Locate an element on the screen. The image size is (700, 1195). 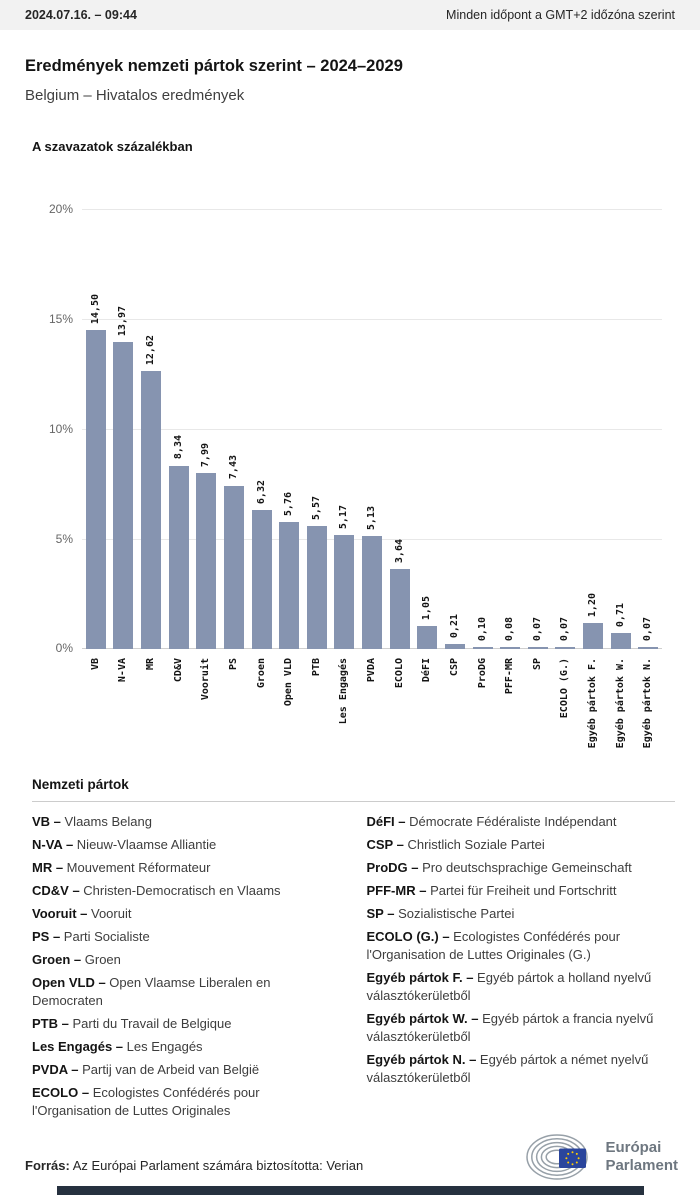
bar-DéFI is located at coordinates (427, 637).